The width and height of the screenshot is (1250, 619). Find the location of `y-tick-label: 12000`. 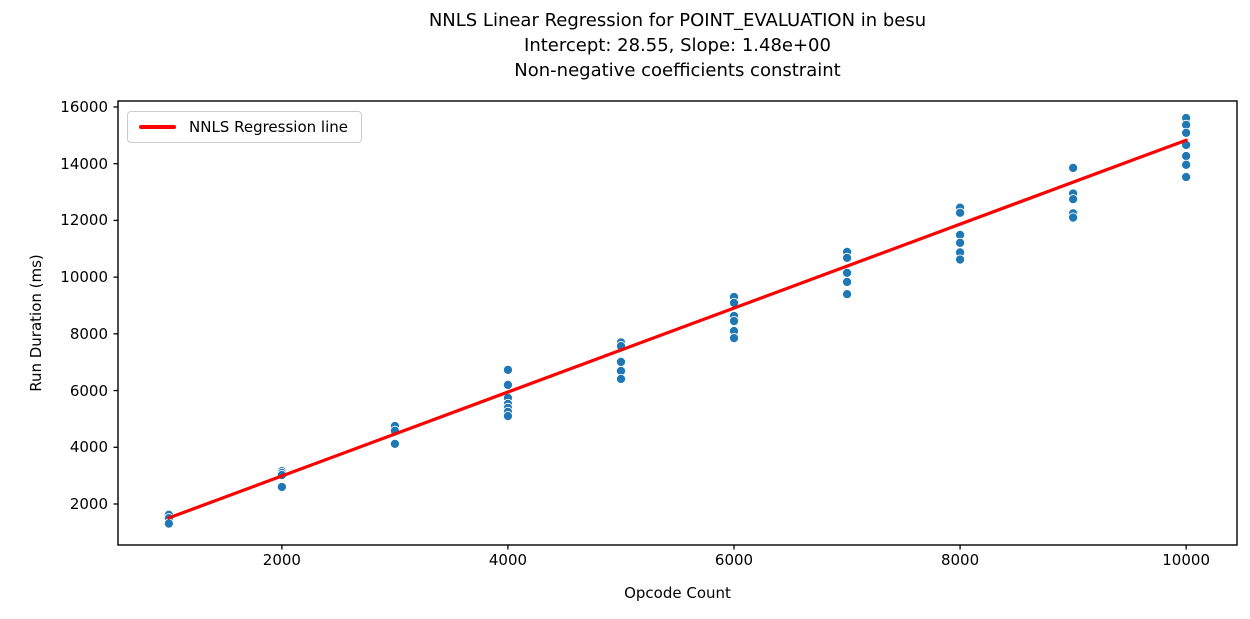

y-tick-label: 12000 is located at coordinates (84, 220).